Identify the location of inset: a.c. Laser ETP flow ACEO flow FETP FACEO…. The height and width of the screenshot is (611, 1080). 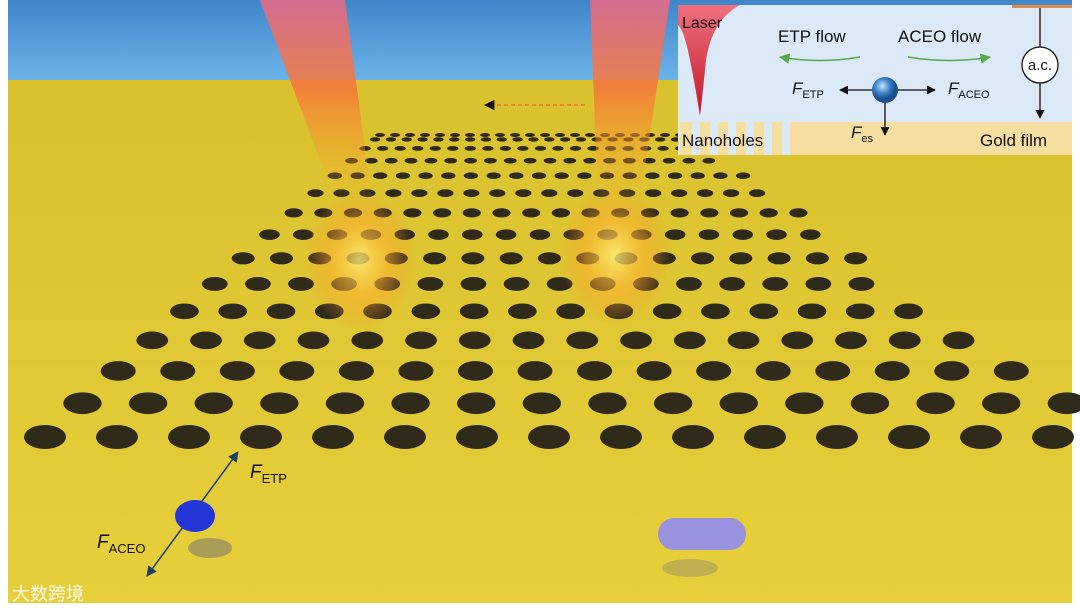
(875, 80).